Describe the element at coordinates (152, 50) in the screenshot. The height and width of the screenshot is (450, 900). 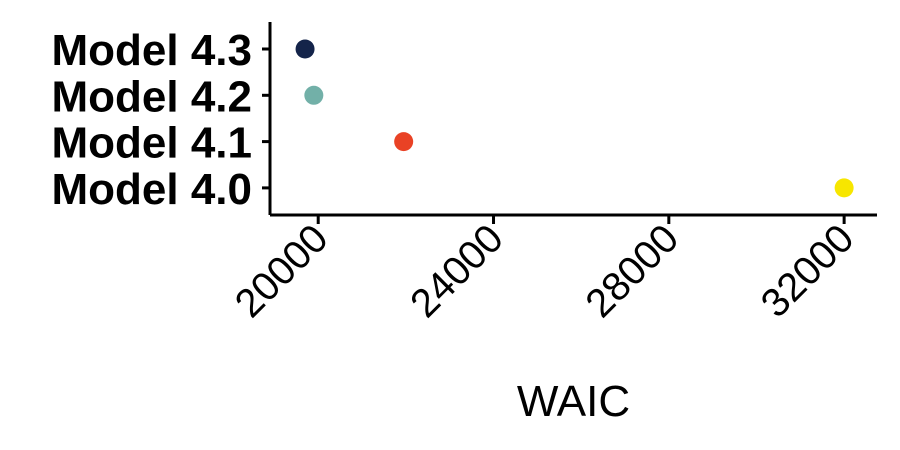
I see `y-tick-label: Model 4.3` at that location.